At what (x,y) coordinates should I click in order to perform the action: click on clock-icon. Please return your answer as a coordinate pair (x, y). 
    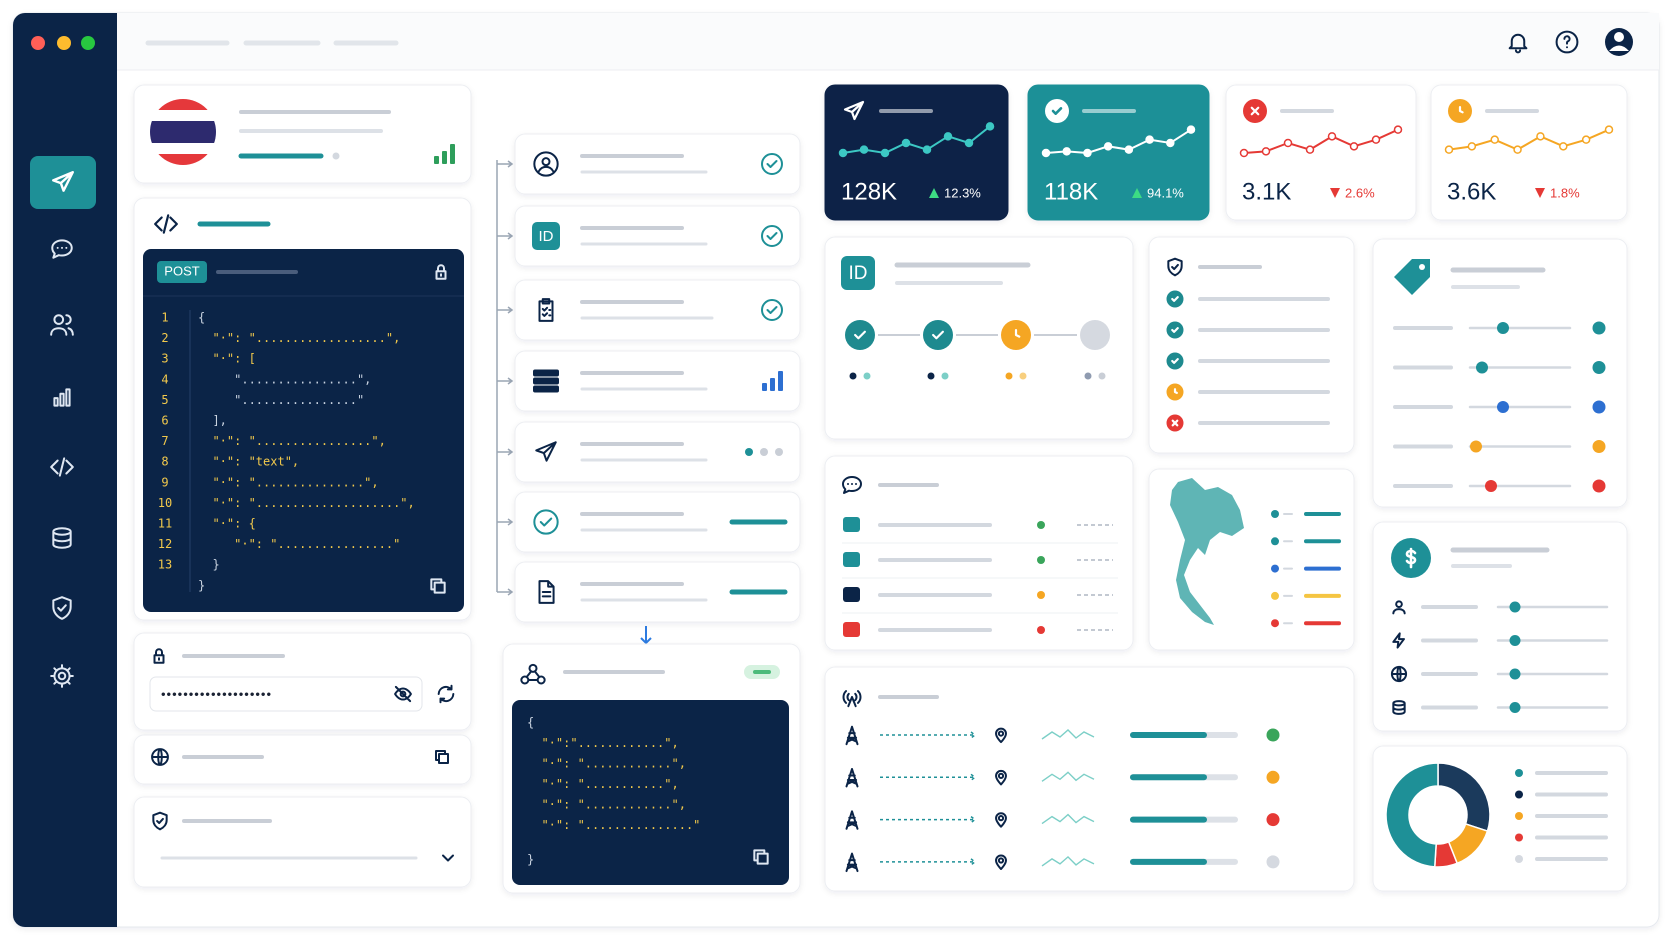
    Looking at the image, I should click on (1461, 109).